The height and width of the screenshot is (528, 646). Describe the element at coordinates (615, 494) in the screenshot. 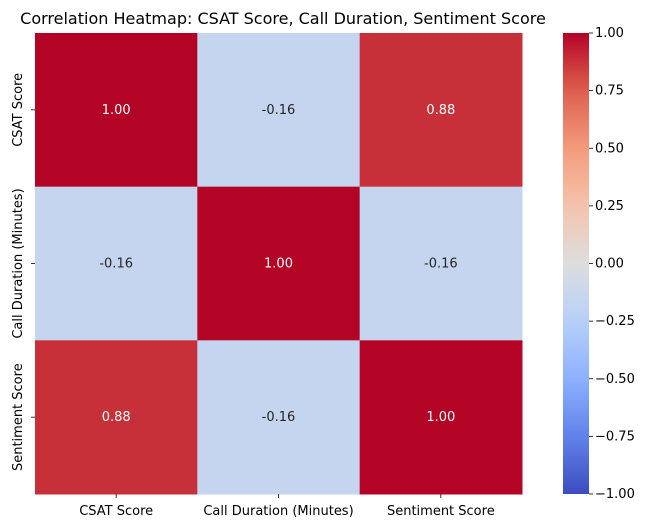

I see `colorbar-tick-label: −1.00` at that location.